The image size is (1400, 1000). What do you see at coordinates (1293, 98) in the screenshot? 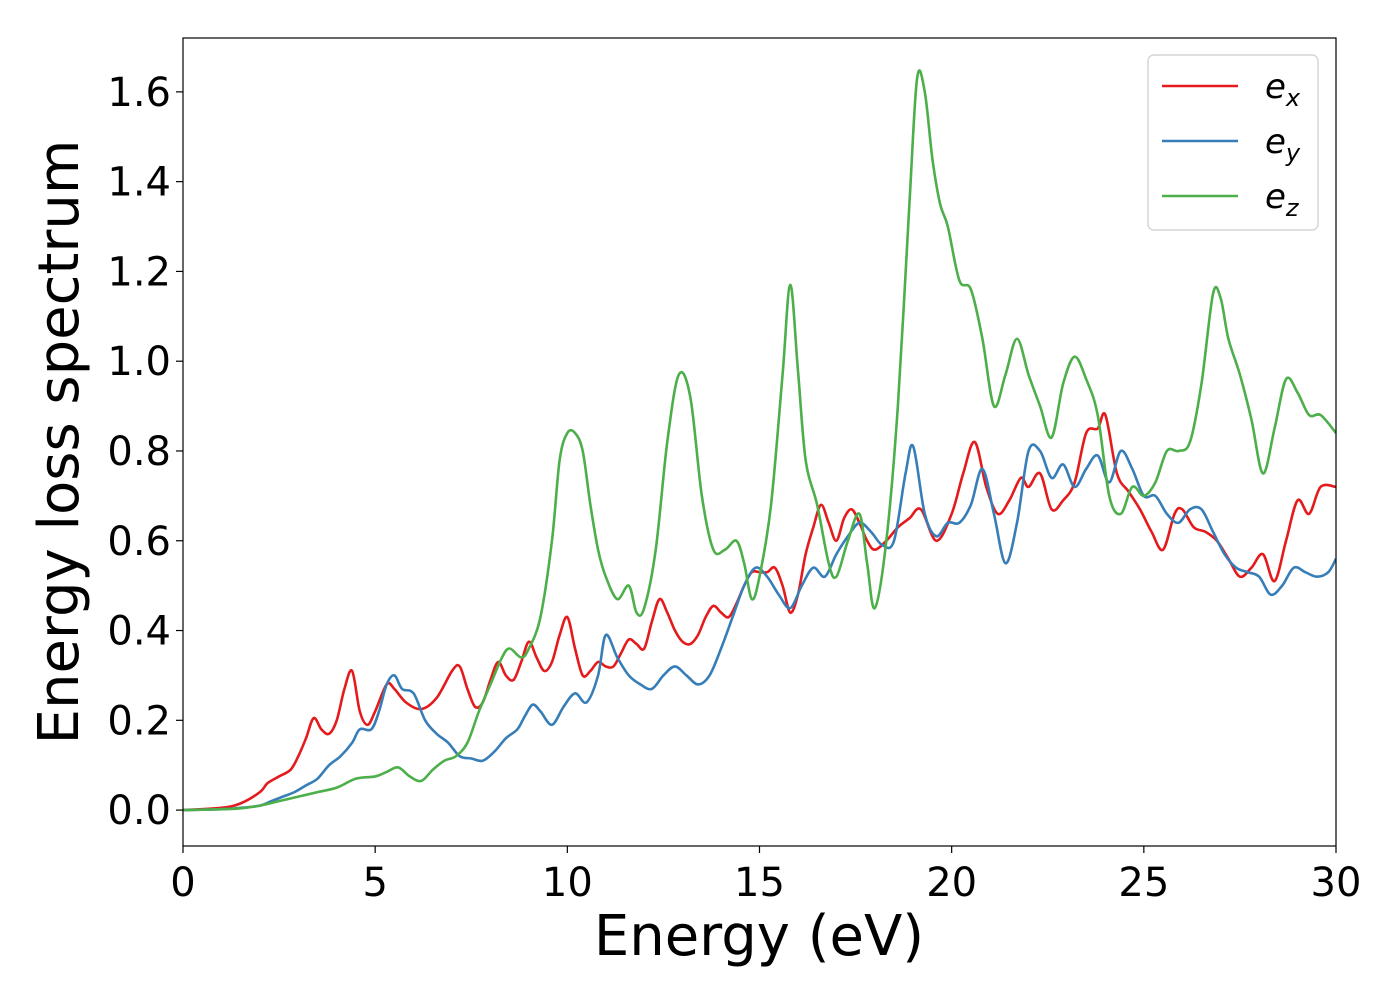
I see `legend-label-subscript: x` at bounding box center [1293, 98].